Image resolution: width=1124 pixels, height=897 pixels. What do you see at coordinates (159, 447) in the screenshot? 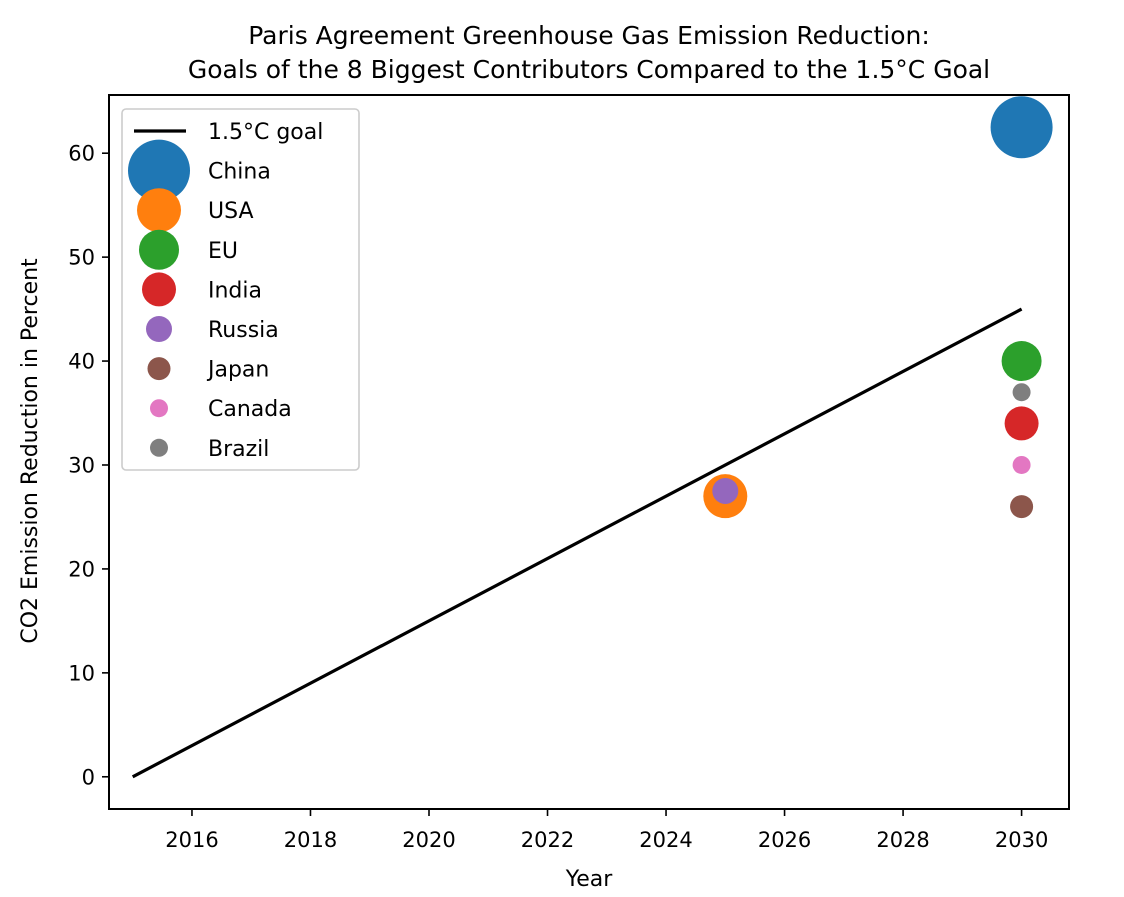
I see `legend-marker-brazil` at bounding box center [159, 447].